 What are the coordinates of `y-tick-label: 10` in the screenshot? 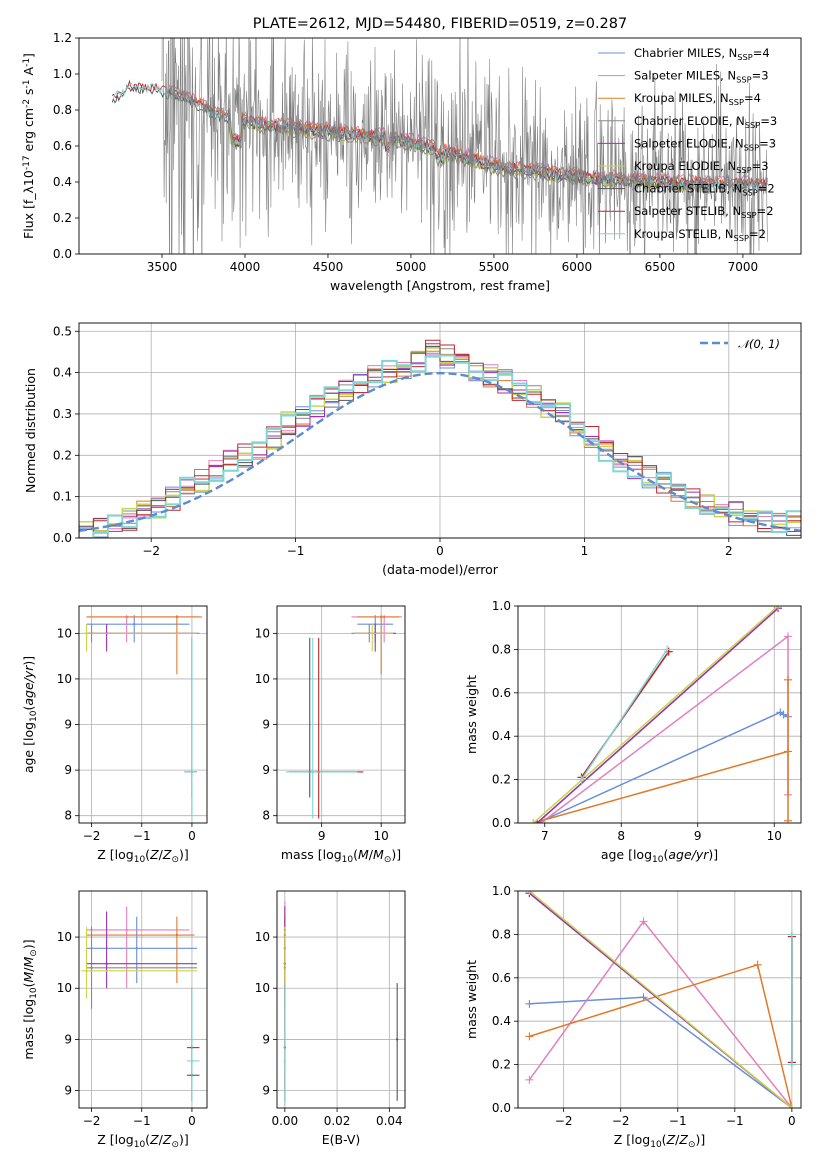 It's located at (262, 937).